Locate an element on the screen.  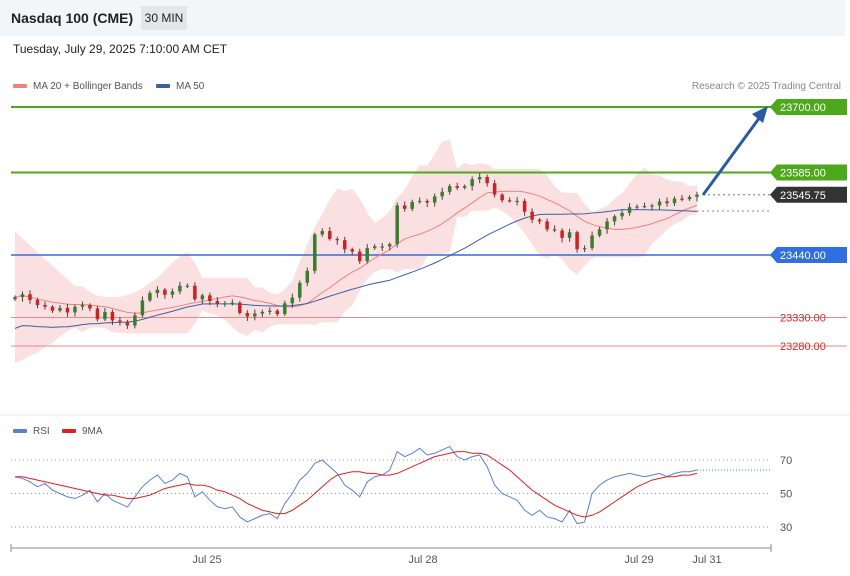
rsi-level-label: 70 is located at coordinates (786, 461).